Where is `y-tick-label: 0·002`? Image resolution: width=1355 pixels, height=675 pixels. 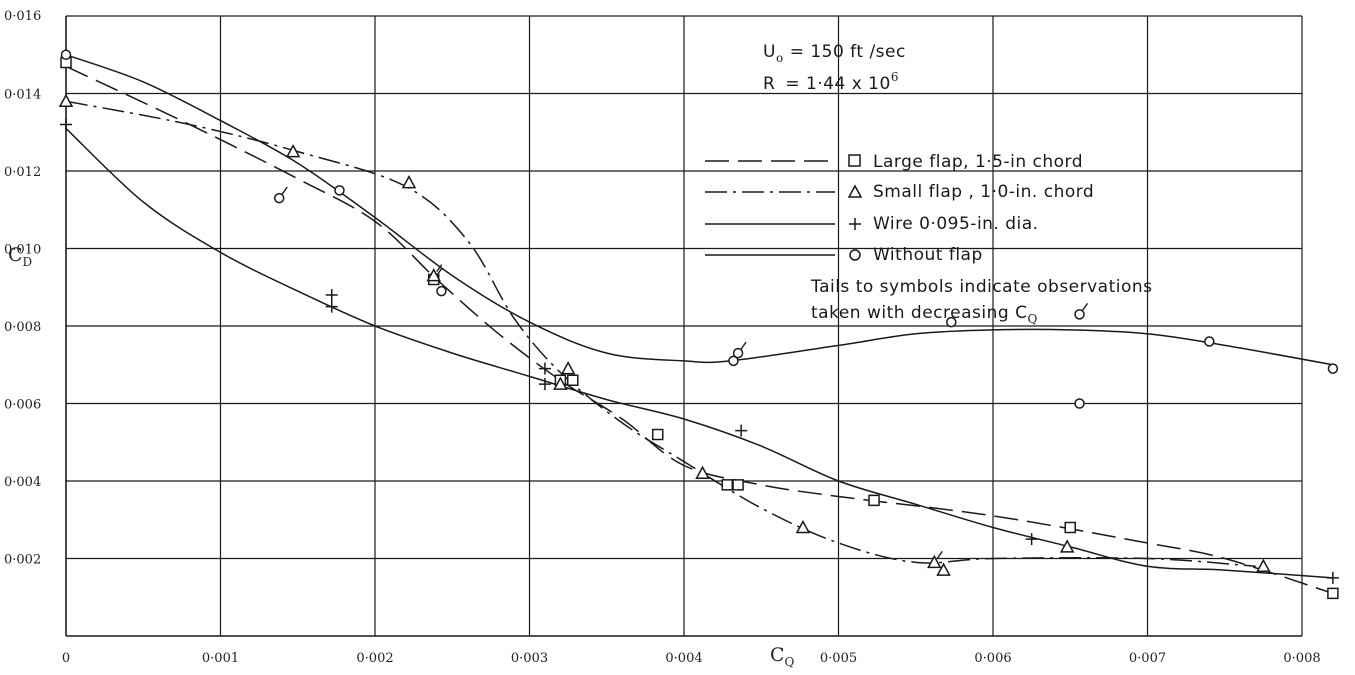
y-tick-label: 0·002 is located at coordinates (22, 560).